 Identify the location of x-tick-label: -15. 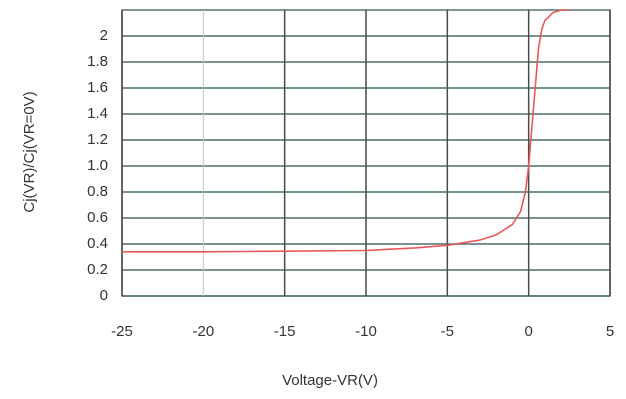
(285, 331).